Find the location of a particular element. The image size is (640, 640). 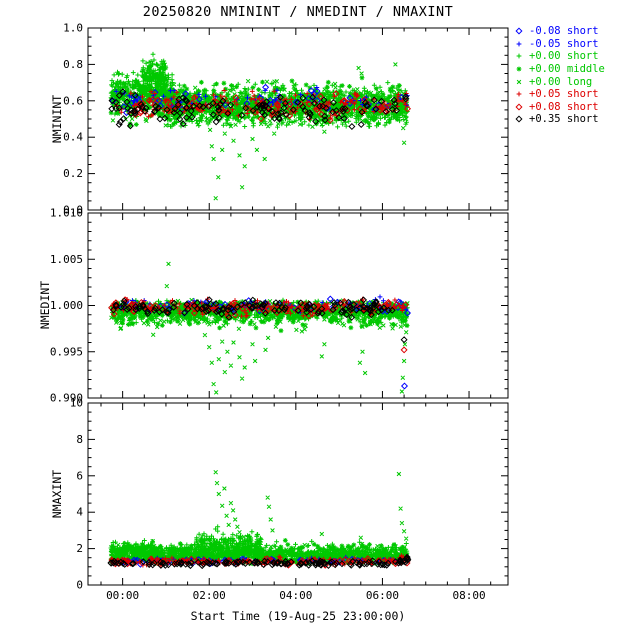

legend-item: -0.05 short is located at coordinates (559, 44).